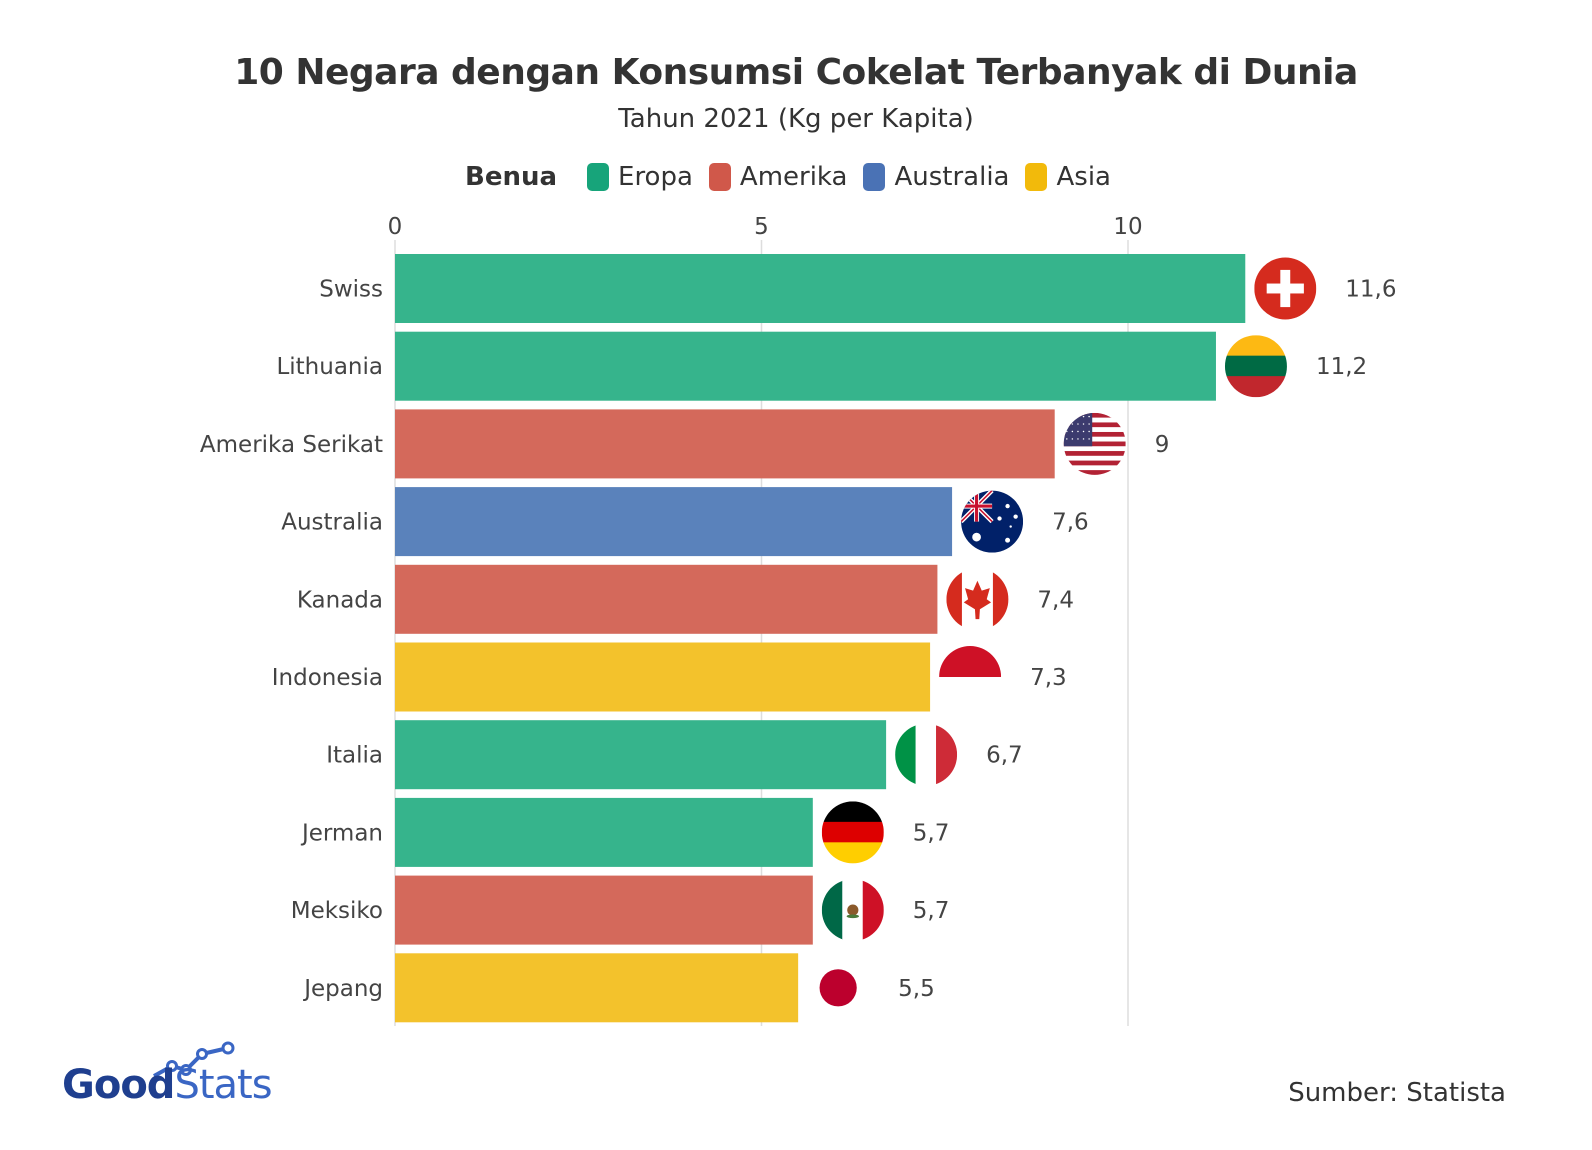  I want to click on legend-label-amerika: Amerika, so click(793, 177).